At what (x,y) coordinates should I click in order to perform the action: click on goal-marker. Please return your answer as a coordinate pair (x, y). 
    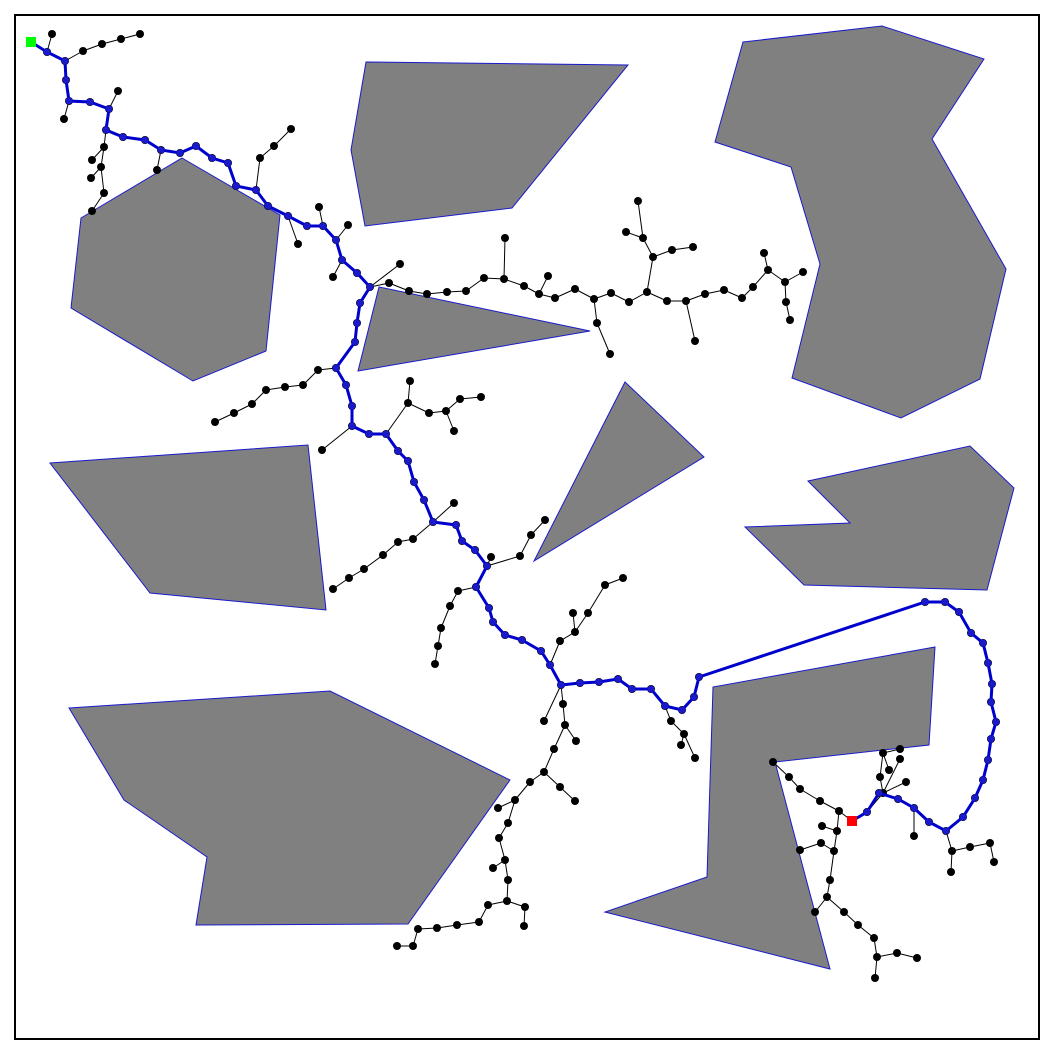
    Looking at the image, I should click on (852, 821).